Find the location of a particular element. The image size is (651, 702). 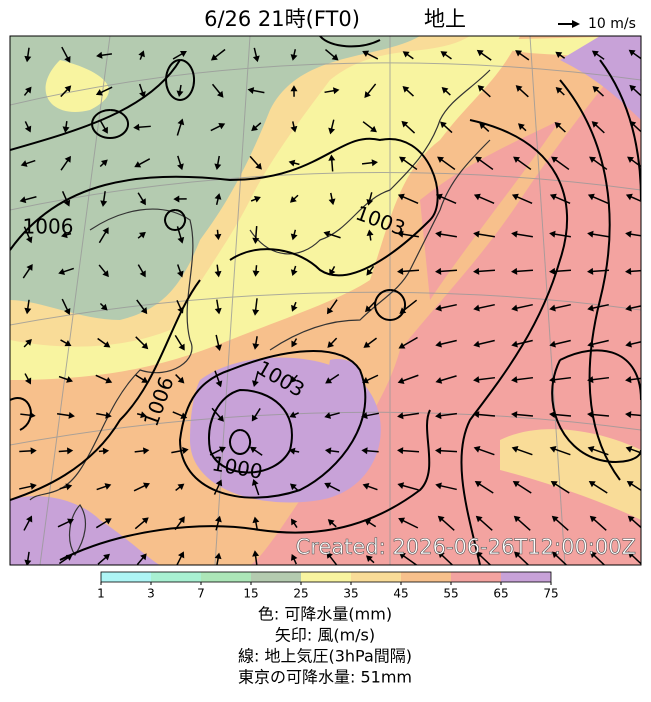

created-stamp: Created: 2026-06-26T12:00:00Z is located at coordinates (466, 547).